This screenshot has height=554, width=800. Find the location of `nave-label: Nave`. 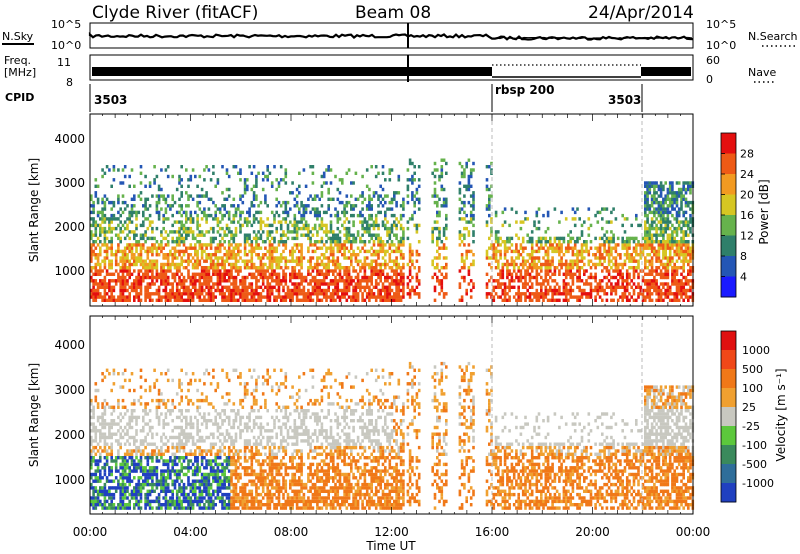

nave-label: Nave is located at coordinates (762, 72).